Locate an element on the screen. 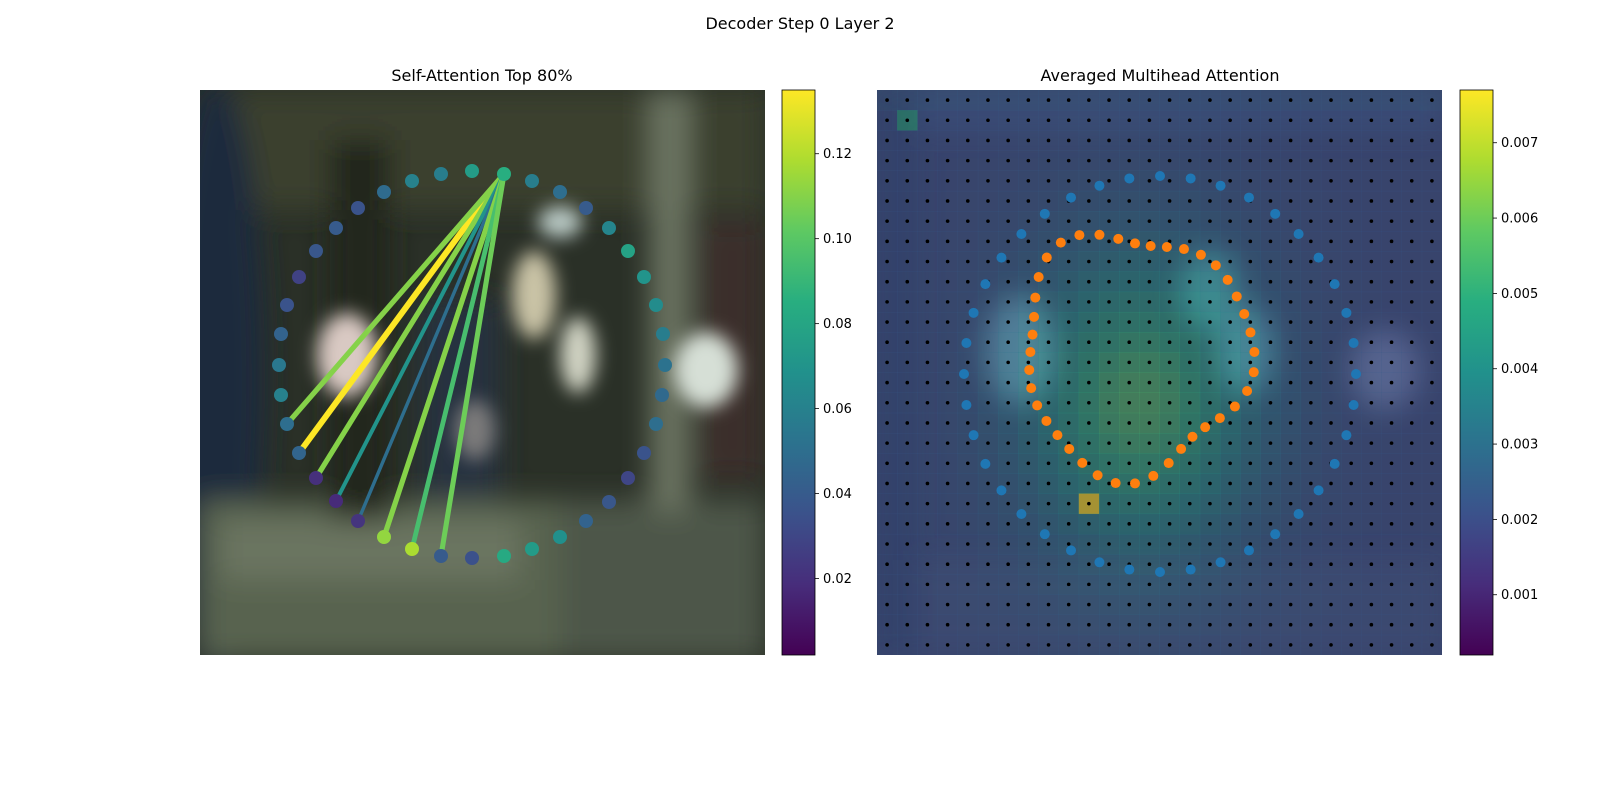 The height and width of the screenshot is (800, 1600). orange-point-series is located at coordinates (1142, 359).